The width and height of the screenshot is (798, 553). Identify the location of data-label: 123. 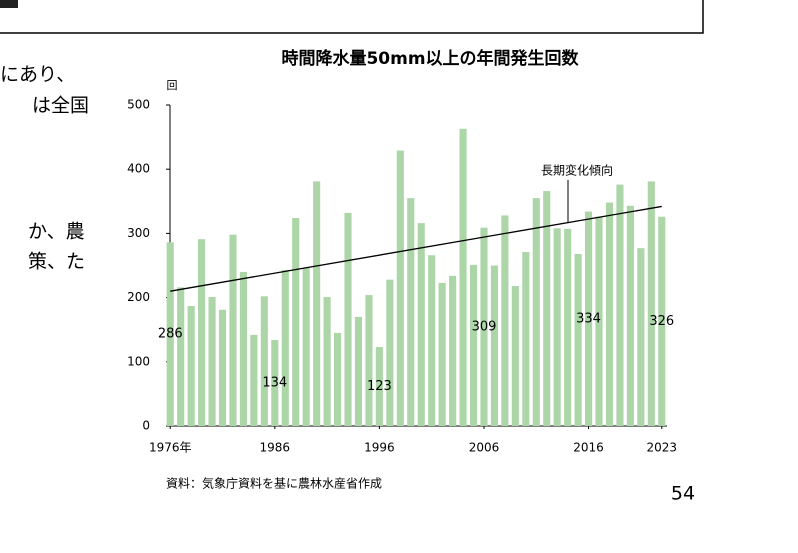
(379, 386).